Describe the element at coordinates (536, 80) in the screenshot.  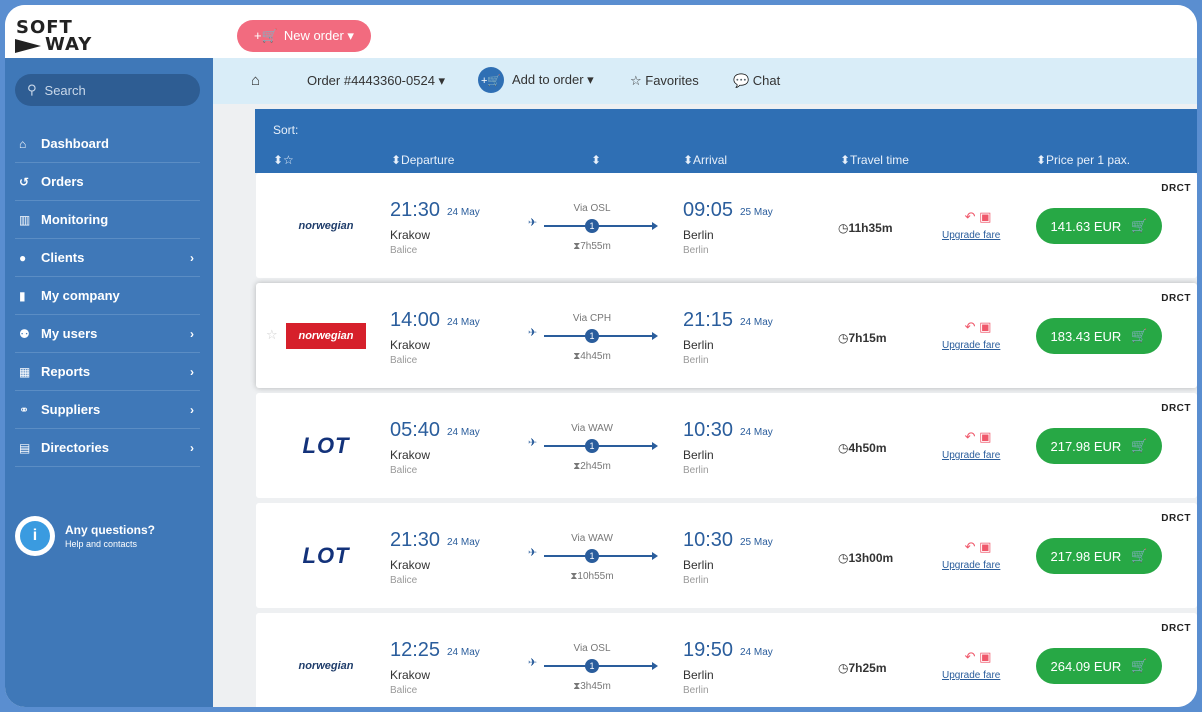
I see `add-to-order-button: +🛒 Add to order ▾` at that location.